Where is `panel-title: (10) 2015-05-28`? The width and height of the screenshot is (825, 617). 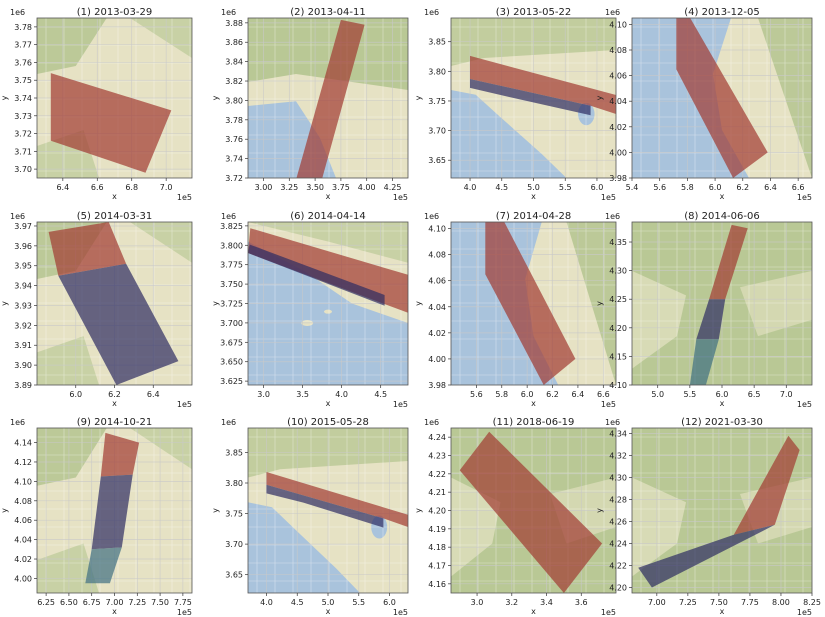 panel-title: (10) 2015-05-28 is located at coordinates (328, 422).